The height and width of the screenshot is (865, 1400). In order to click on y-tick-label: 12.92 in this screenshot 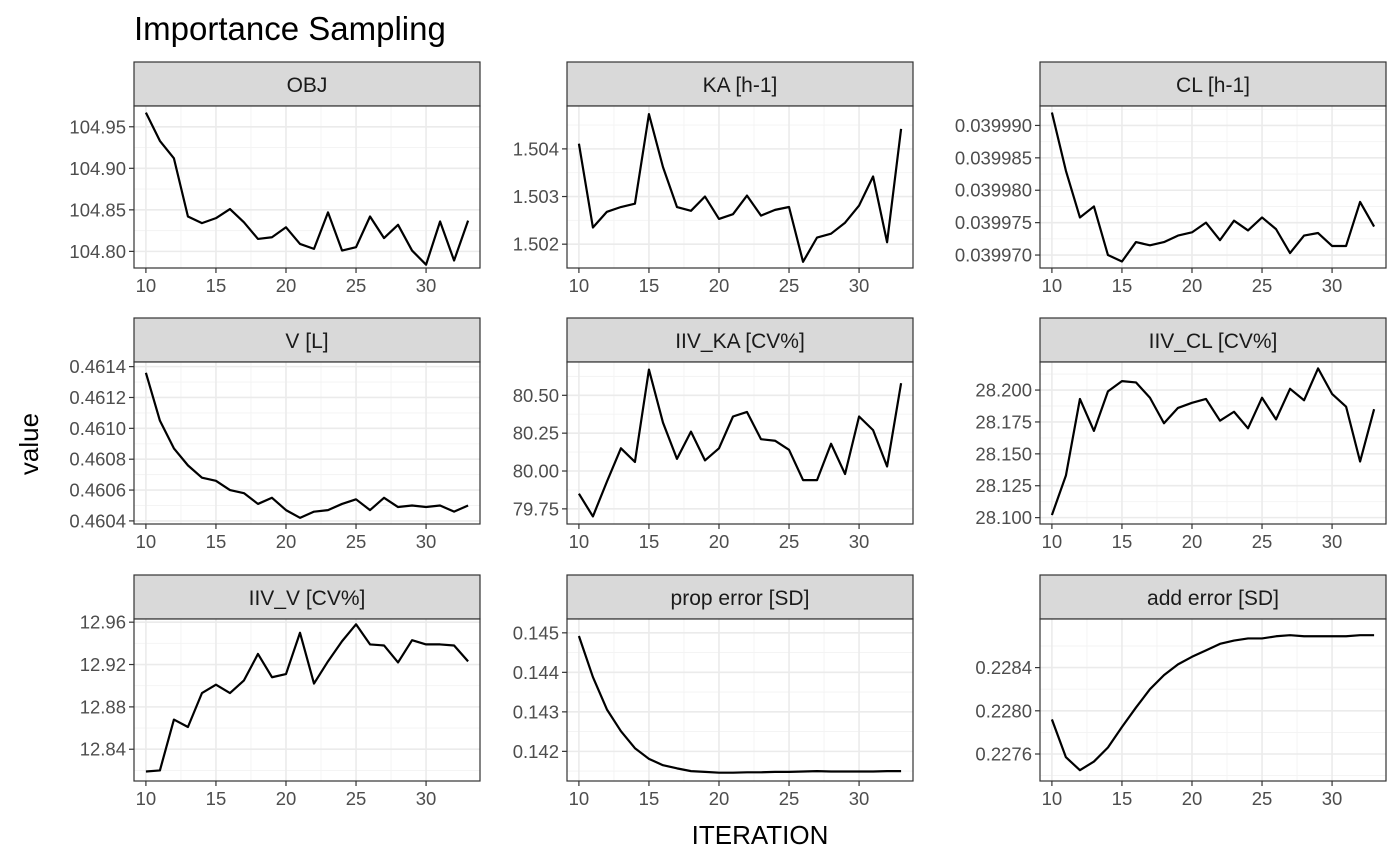, I will do `click(103, 664)`.